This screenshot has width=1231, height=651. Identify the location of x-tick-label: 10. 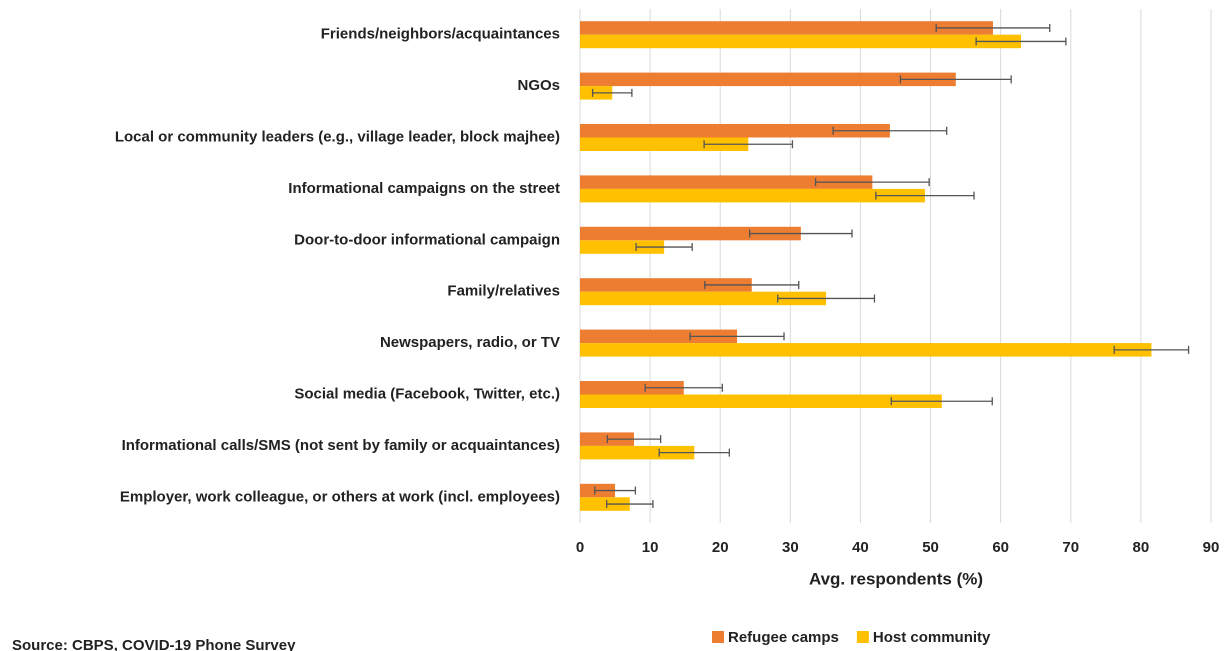
(650, 547).